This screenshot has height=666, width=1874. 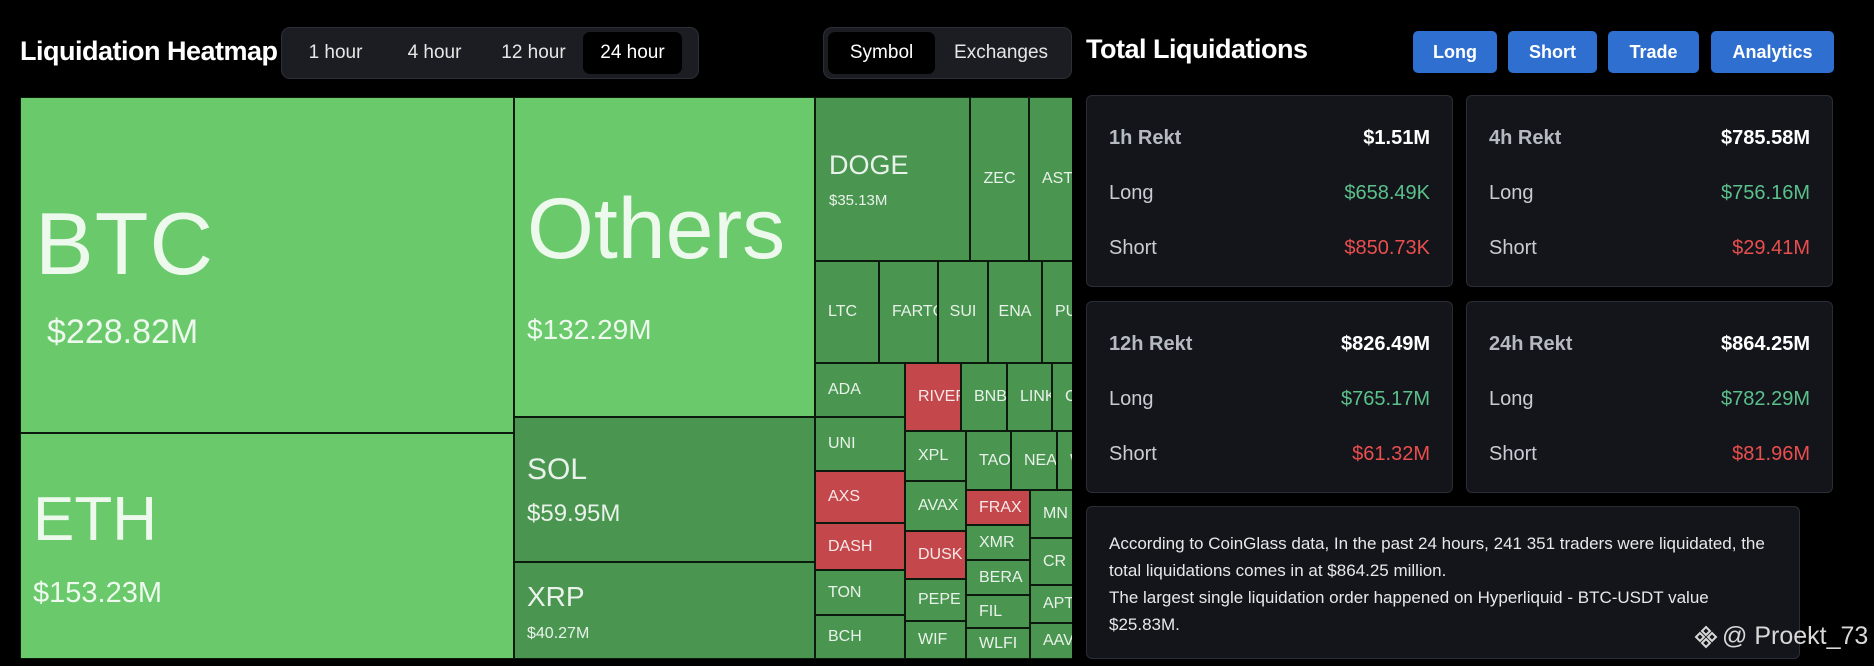 I want to click on tile-zec: ZEC, so click(x=999, y=179).